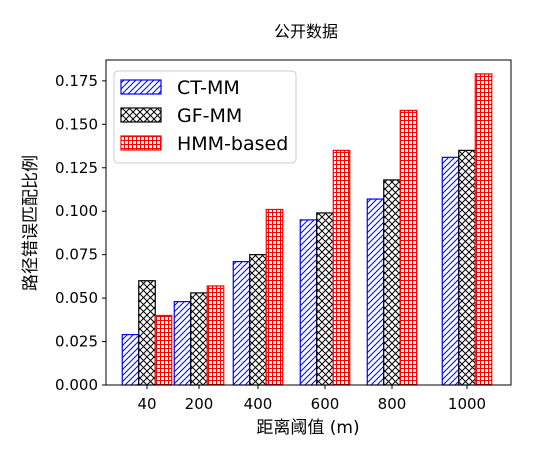 This screenshot has width=534, height=459. What do you see at coordinates (80, 233) in the screenshot?
I see `y-axis: 0.000 0.025 0.050 0.075 0.100 0.125 0.150 0.175` at bounding box center [80, 233].